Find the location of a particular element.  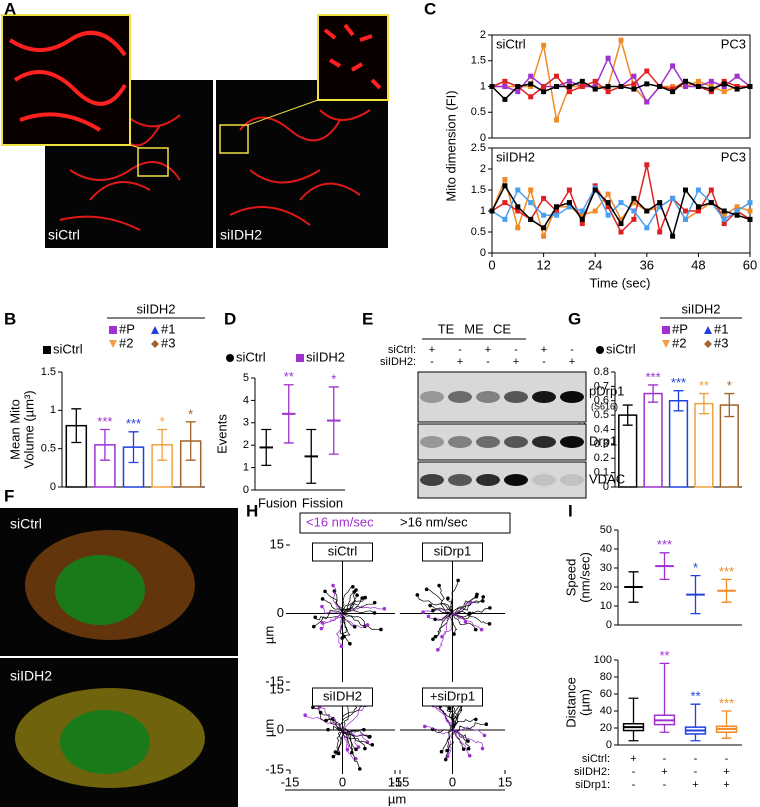

row-label: siCtrl: is located at coordinates (402, 350).